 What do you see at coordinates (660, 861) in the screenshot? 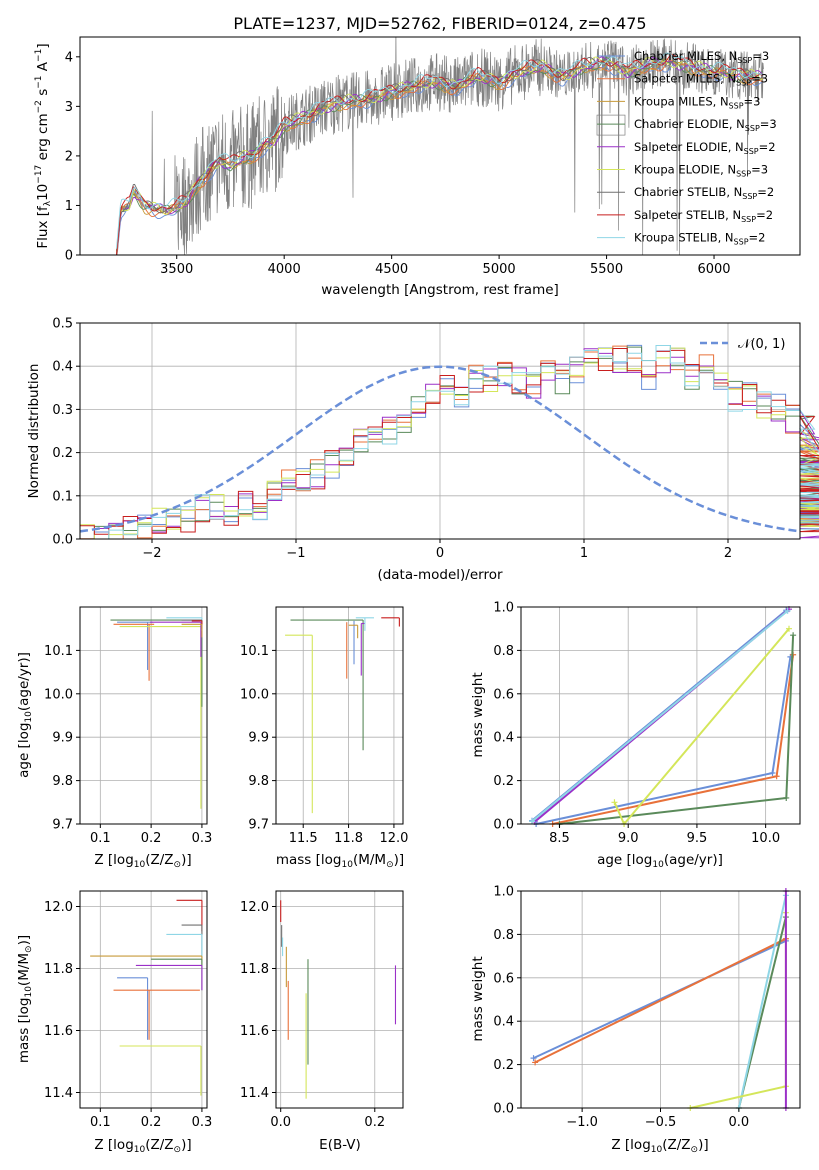
I see `weight-vs-age-xlabel: age [log10(age/yr)]` at bounding box center [660, 861].